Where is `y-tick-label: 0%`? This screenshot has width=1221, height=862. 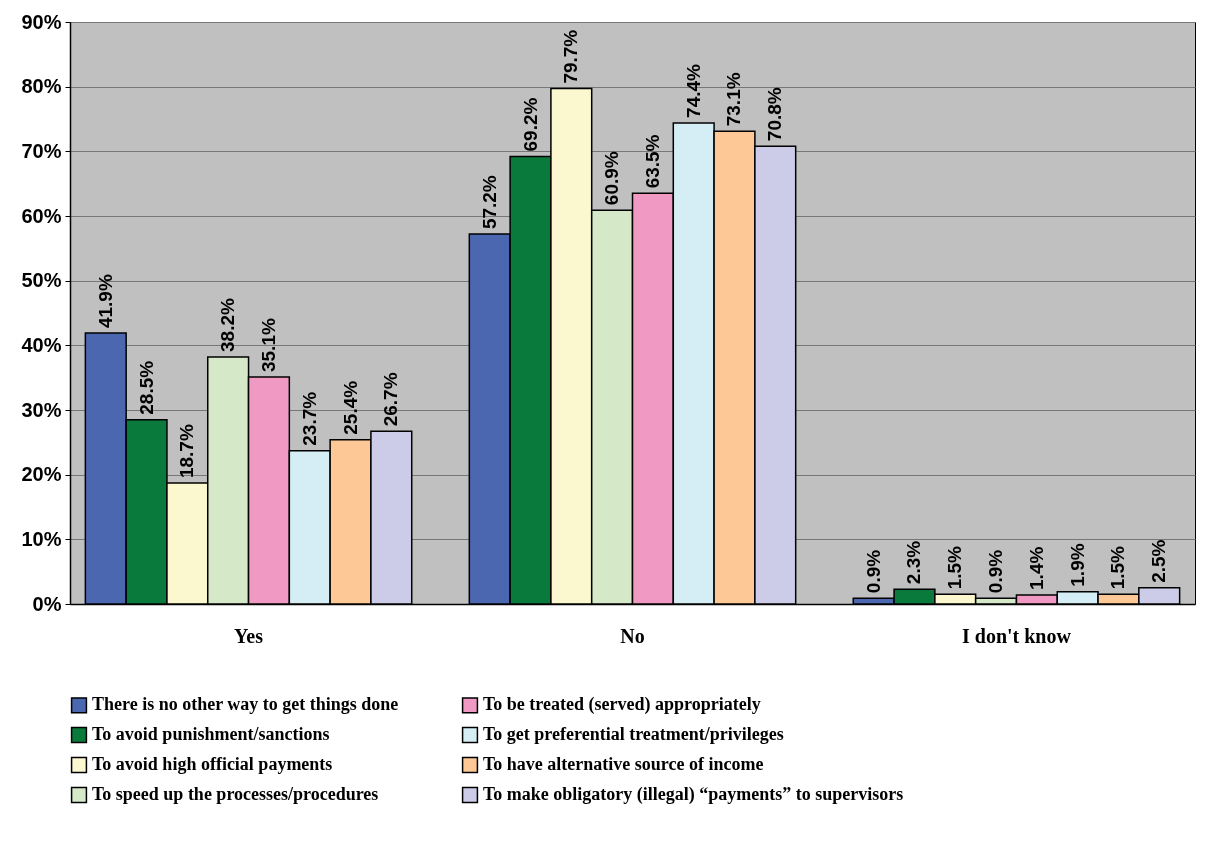 y-tick-label: 0% is located at coordinates (47, 603).